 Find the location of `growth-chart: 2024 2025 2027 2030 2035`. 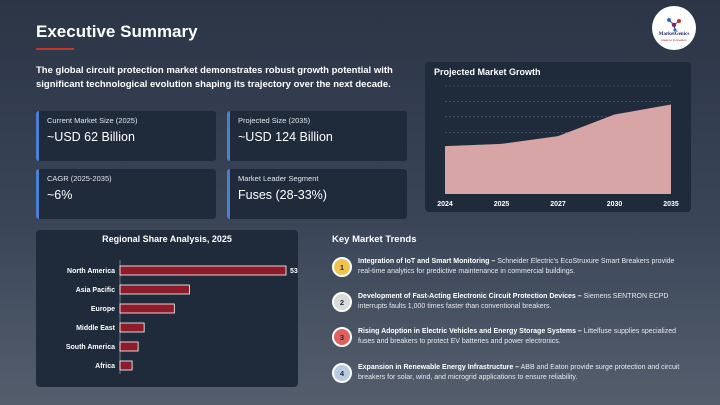

growth-chart: 2024 2025 2027 2030 2035 is located at coordinates (558, 146).